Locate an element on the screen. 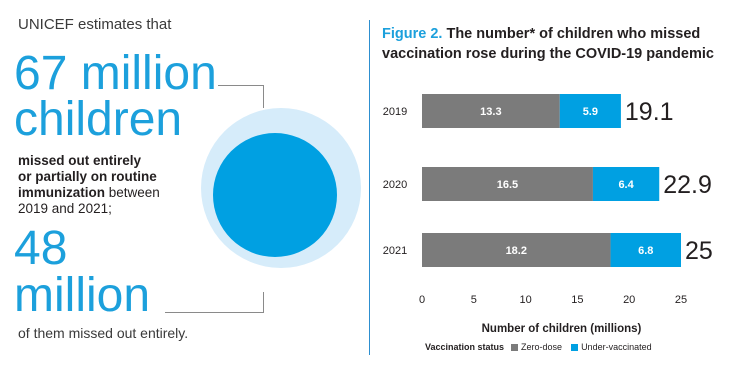 This screenshot has width=734, height=366. desc-line-4: 2019 and 2021; is located at coordinates (65, 208).